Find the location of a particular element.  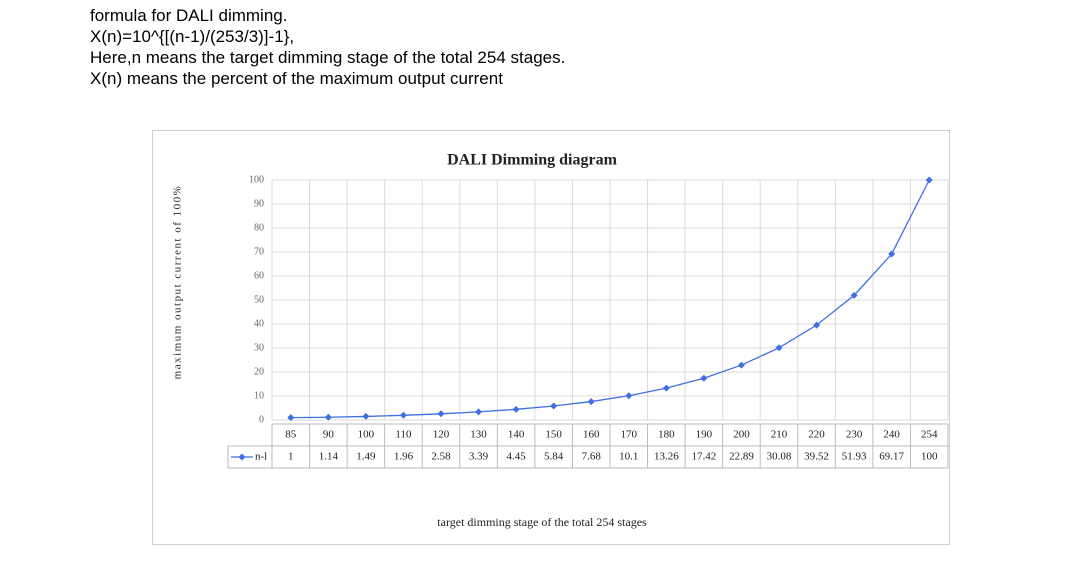

y-tick-label: 90 is located at coordinates (259, 203).